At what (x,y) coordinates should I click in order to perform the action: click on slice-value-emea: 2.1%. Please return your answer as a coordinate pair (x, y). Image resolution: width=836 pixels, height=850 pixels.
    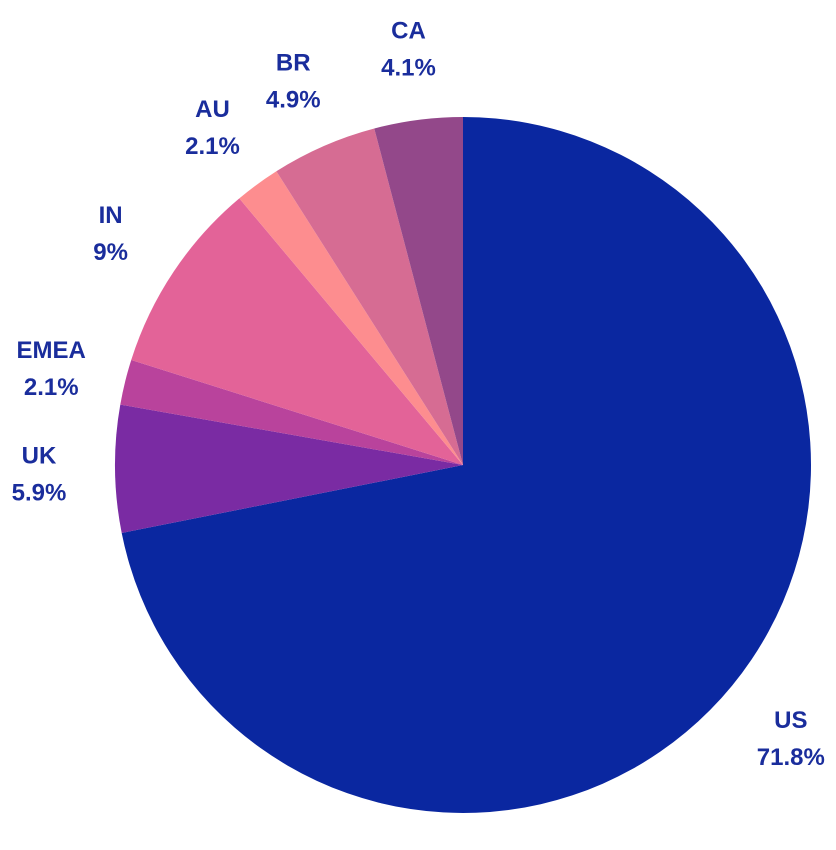
    Looking at the image, I should click on (51, 387).